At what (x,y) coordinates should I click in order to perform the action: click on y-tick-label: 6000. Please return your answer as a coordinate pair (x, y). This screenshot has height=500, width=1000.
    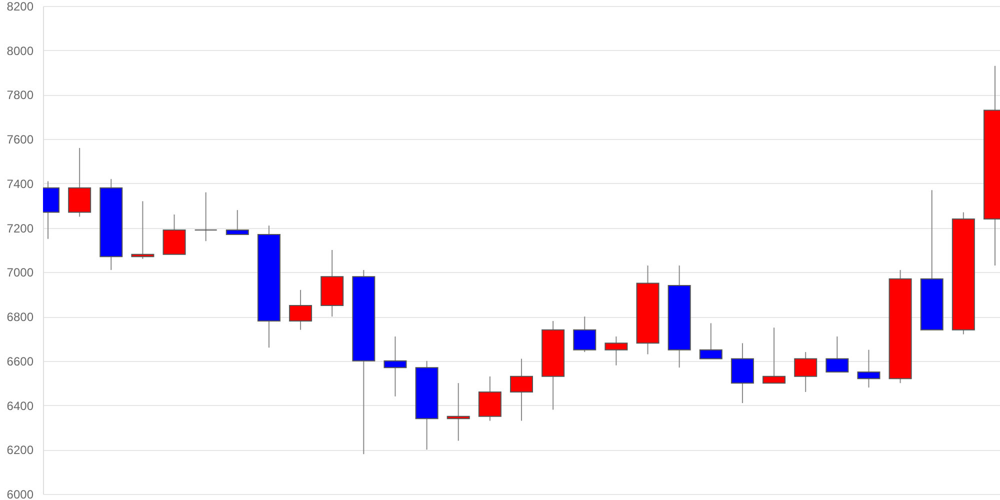
    Looking at the image, I should click on (20, 494).